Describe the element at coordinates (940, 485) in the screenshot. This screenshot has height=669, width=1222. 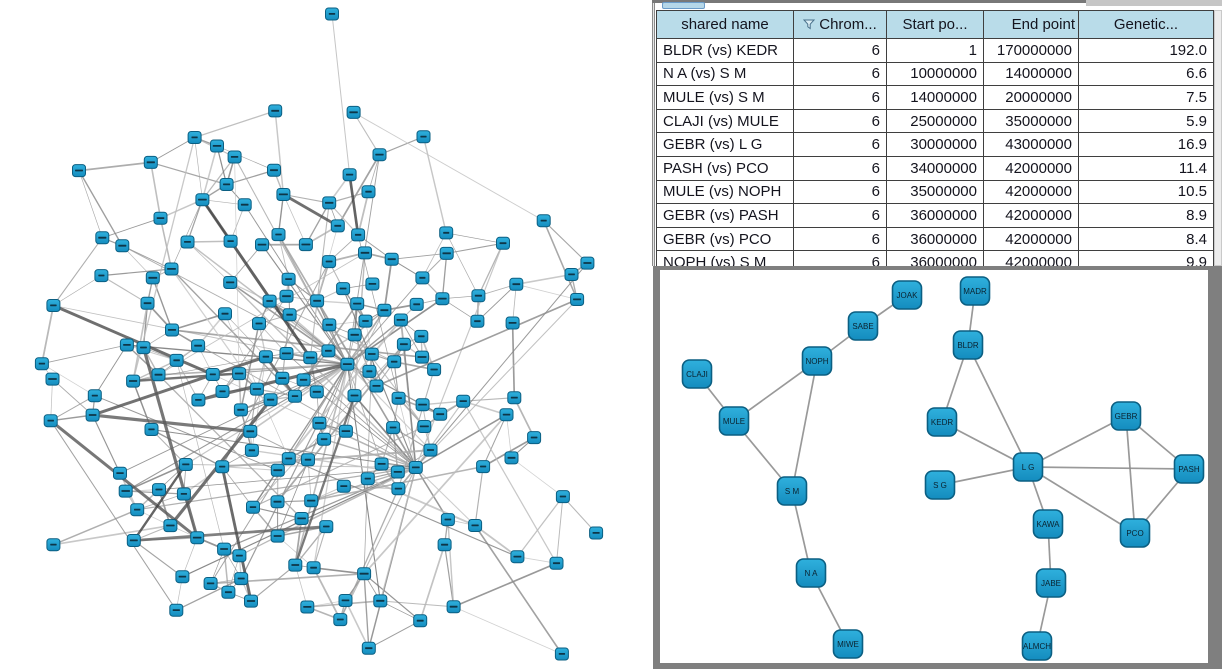
I see `graph-node-s-g: S G` at that location.